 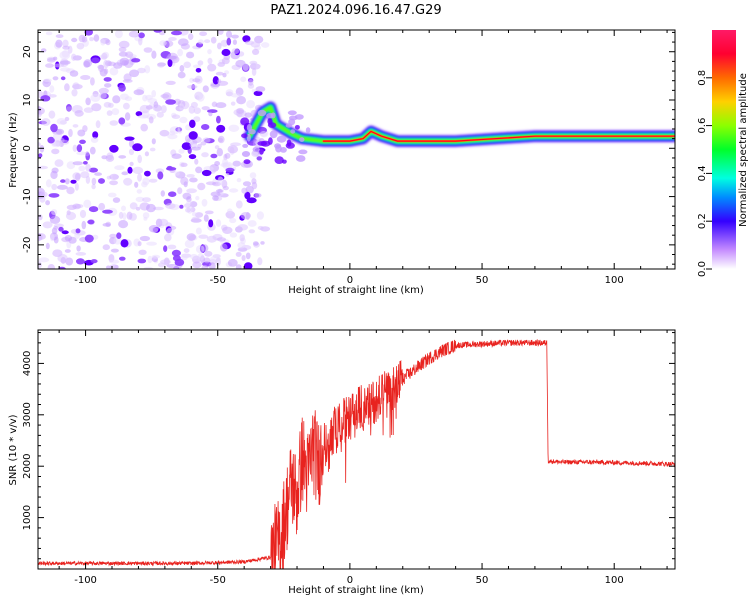 What do you see at coordinates (27, 196) in the screenshot?
I see `y-tick-label: -10` at bounding box center [27, 196].